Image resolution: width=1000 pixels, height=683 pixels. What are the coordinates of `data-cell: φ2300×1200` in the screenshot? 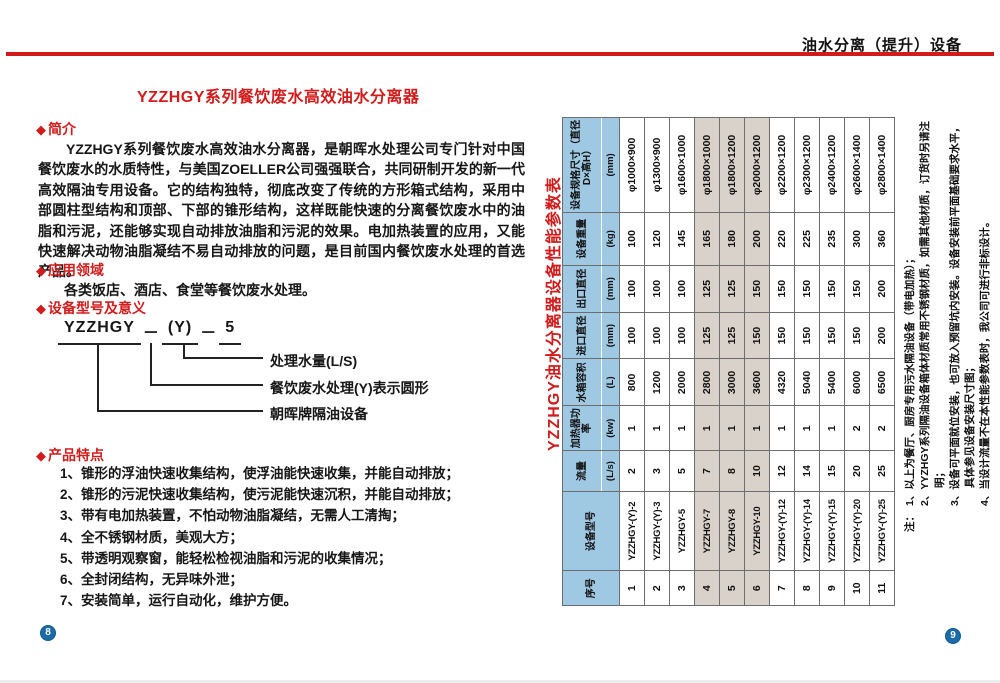 It's located at (807, 165).